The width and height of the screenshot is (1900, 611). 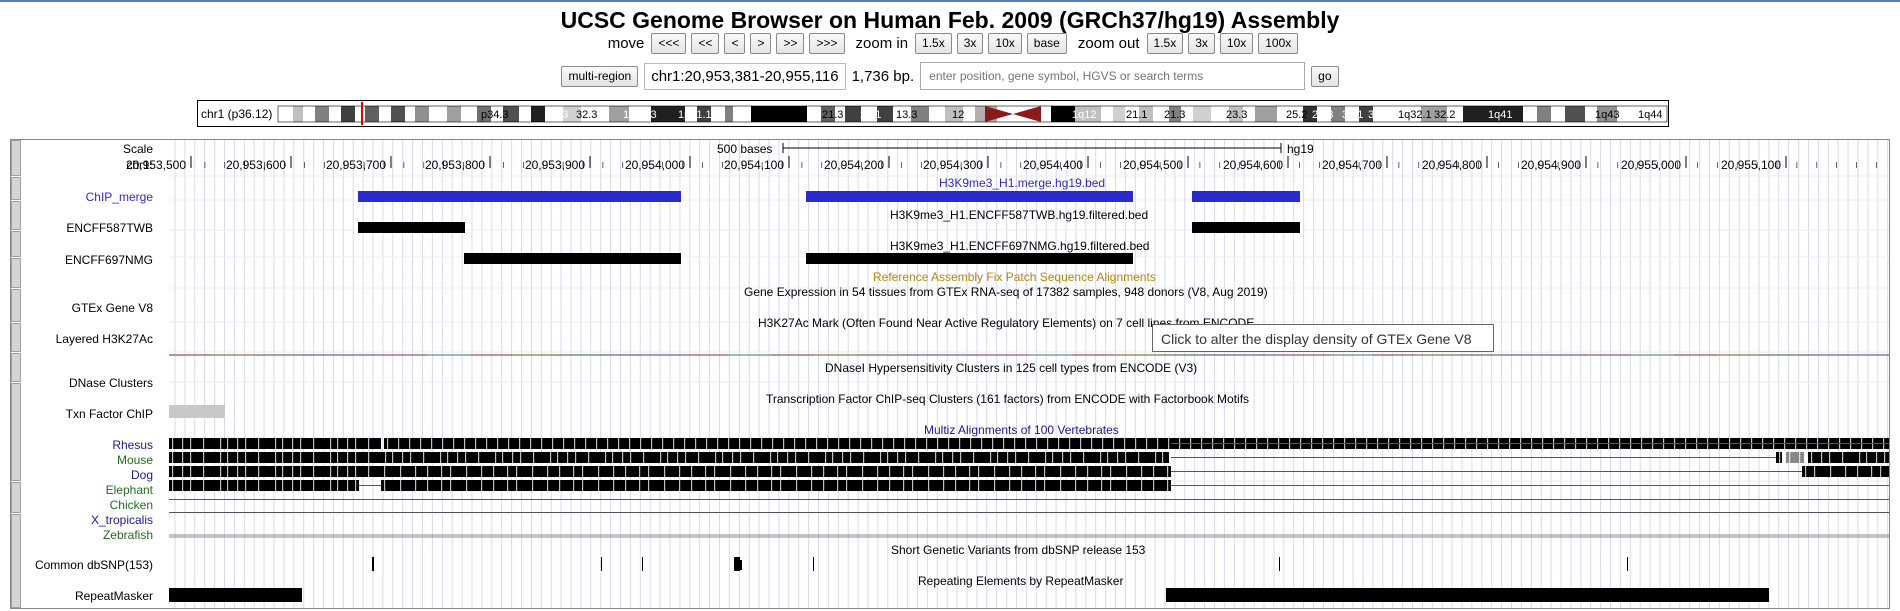 I want to click on dbsnp-variant, so click(x=373, y=564).